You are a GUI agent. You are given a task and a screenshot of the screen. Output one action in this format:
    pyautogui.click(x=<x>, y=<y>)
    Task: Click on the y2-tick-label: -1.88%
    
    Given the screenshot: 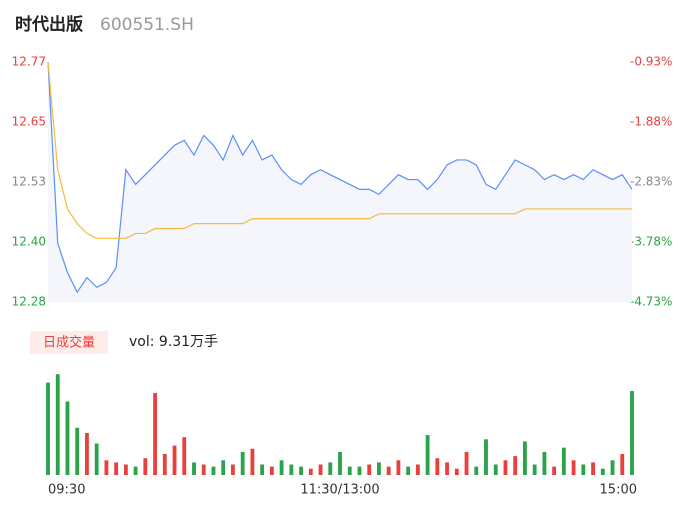 What is the action you would take?
    pyautogui.click(x=651, y=122)
    